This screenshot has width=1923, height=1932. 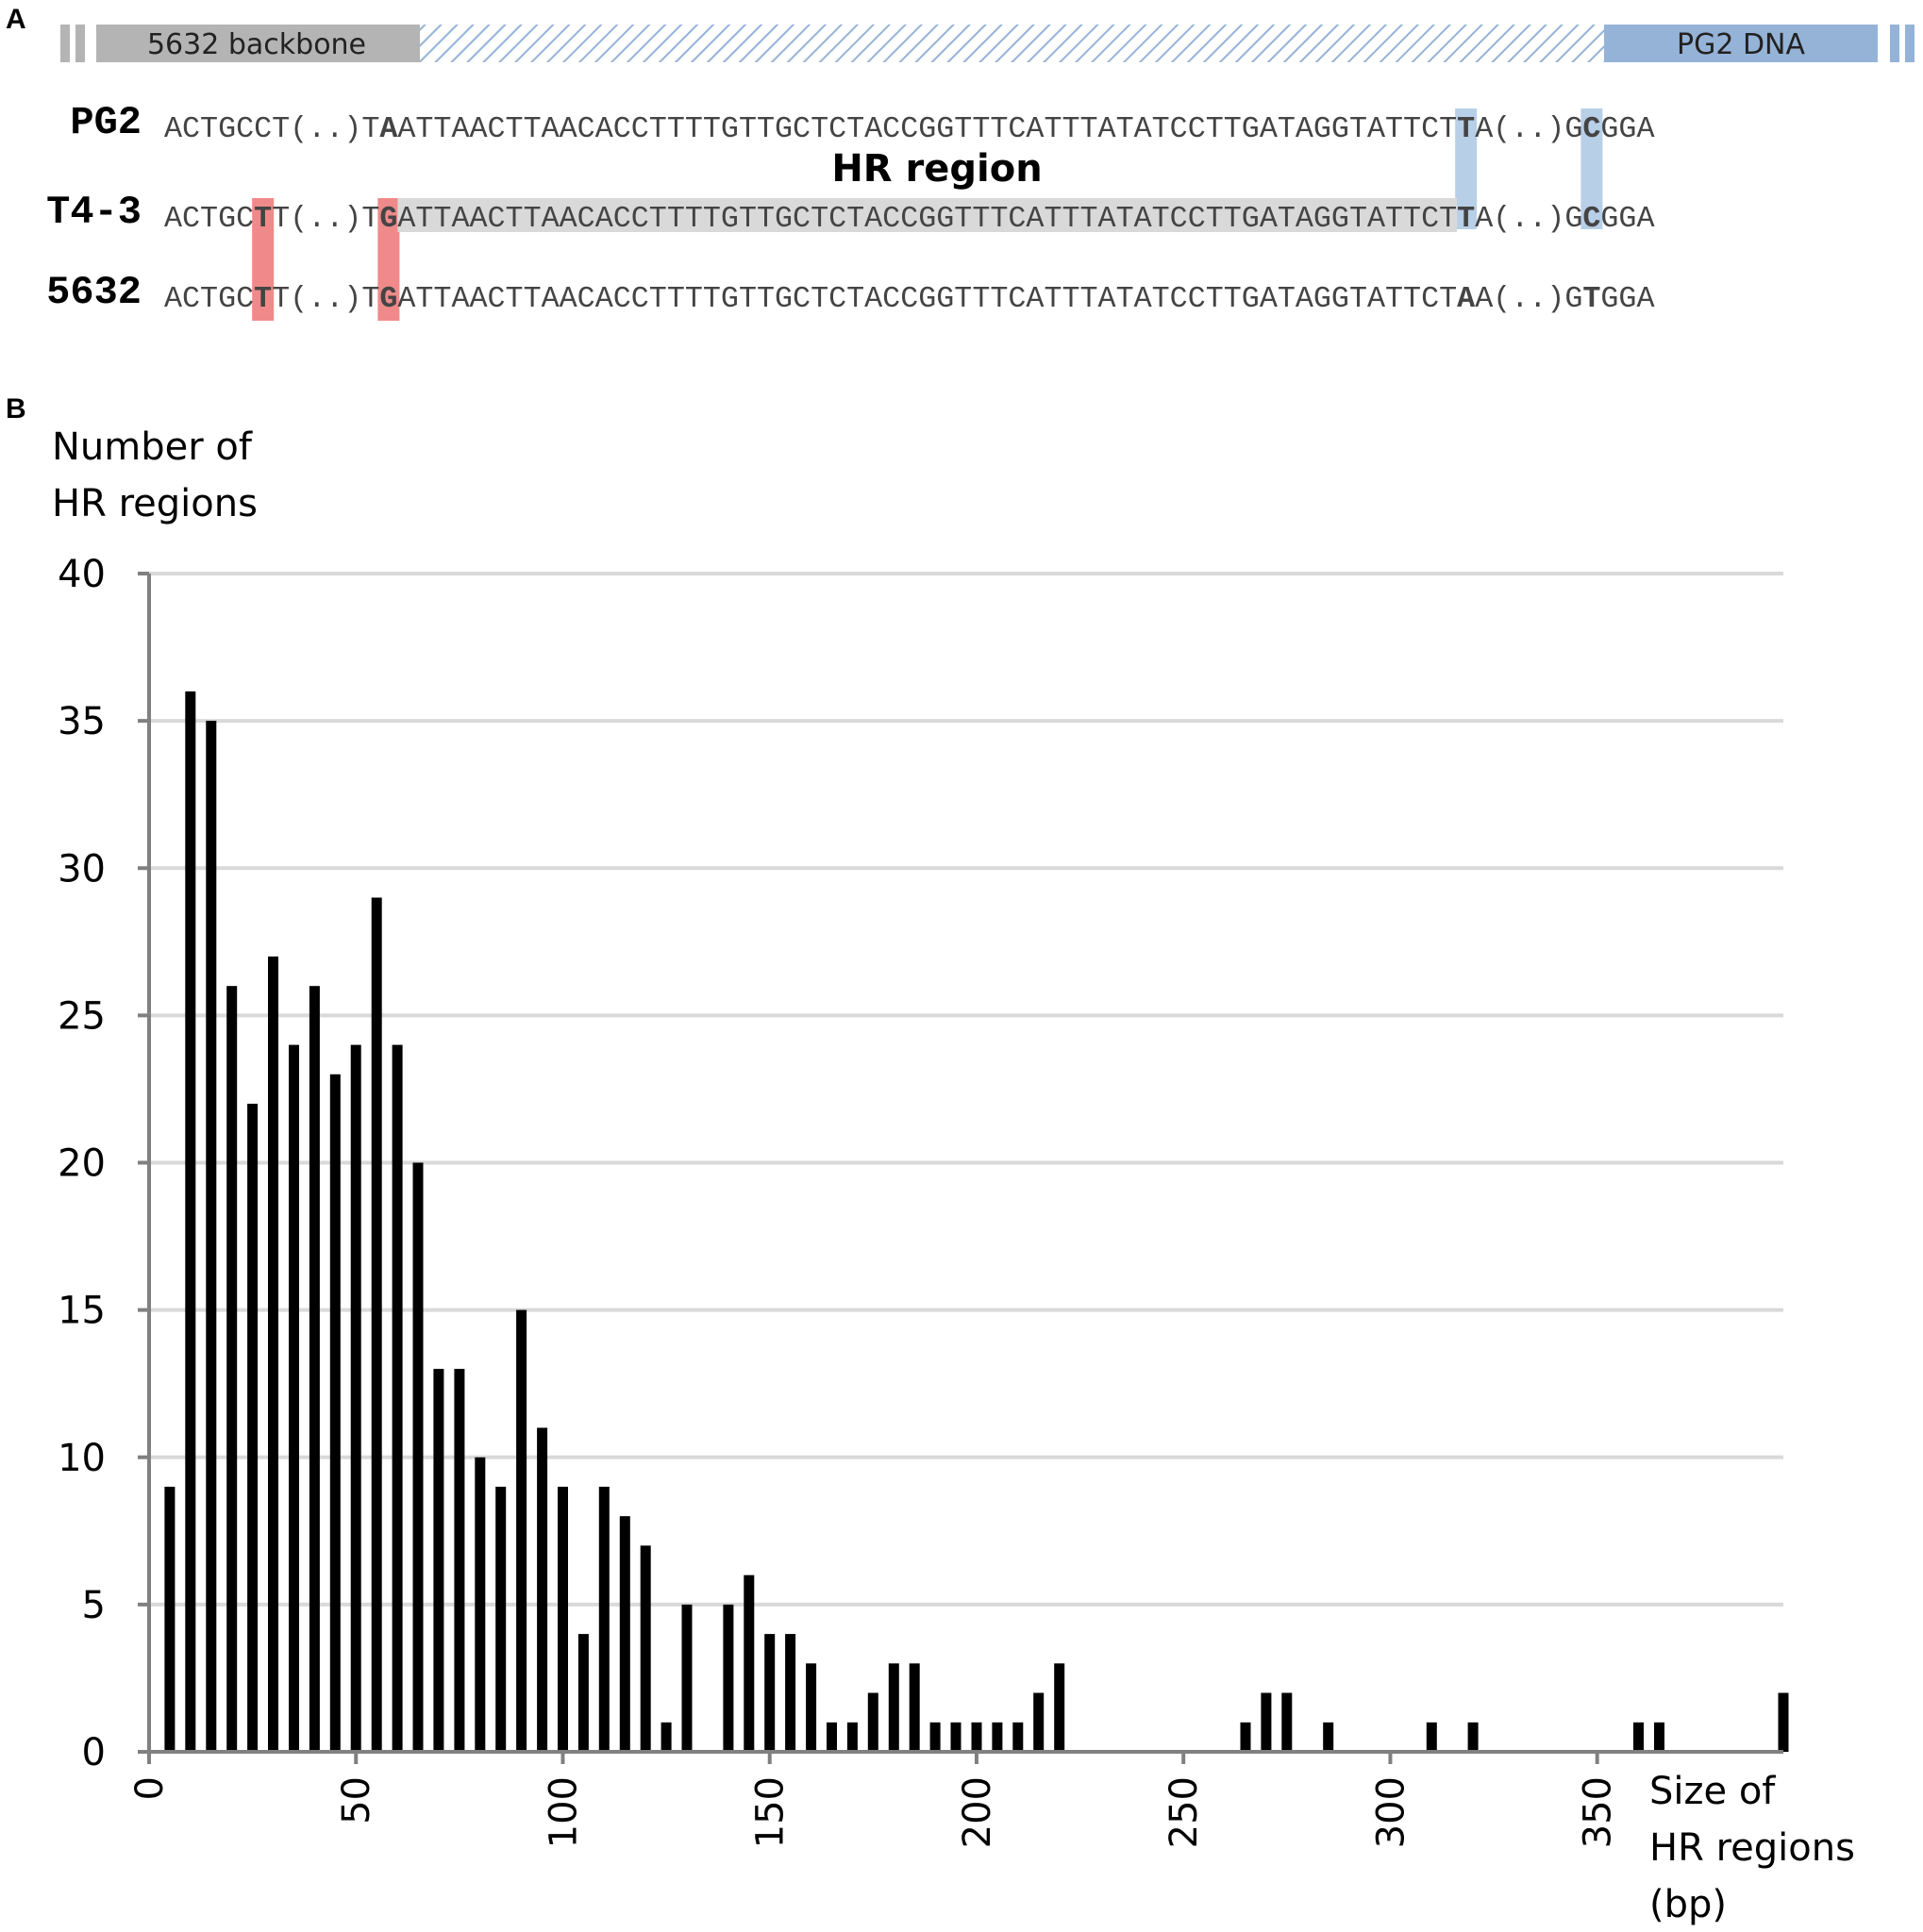 I want to click on construct-bar: 5632 backbone PG2 DNA, so click(x=988, y=43).